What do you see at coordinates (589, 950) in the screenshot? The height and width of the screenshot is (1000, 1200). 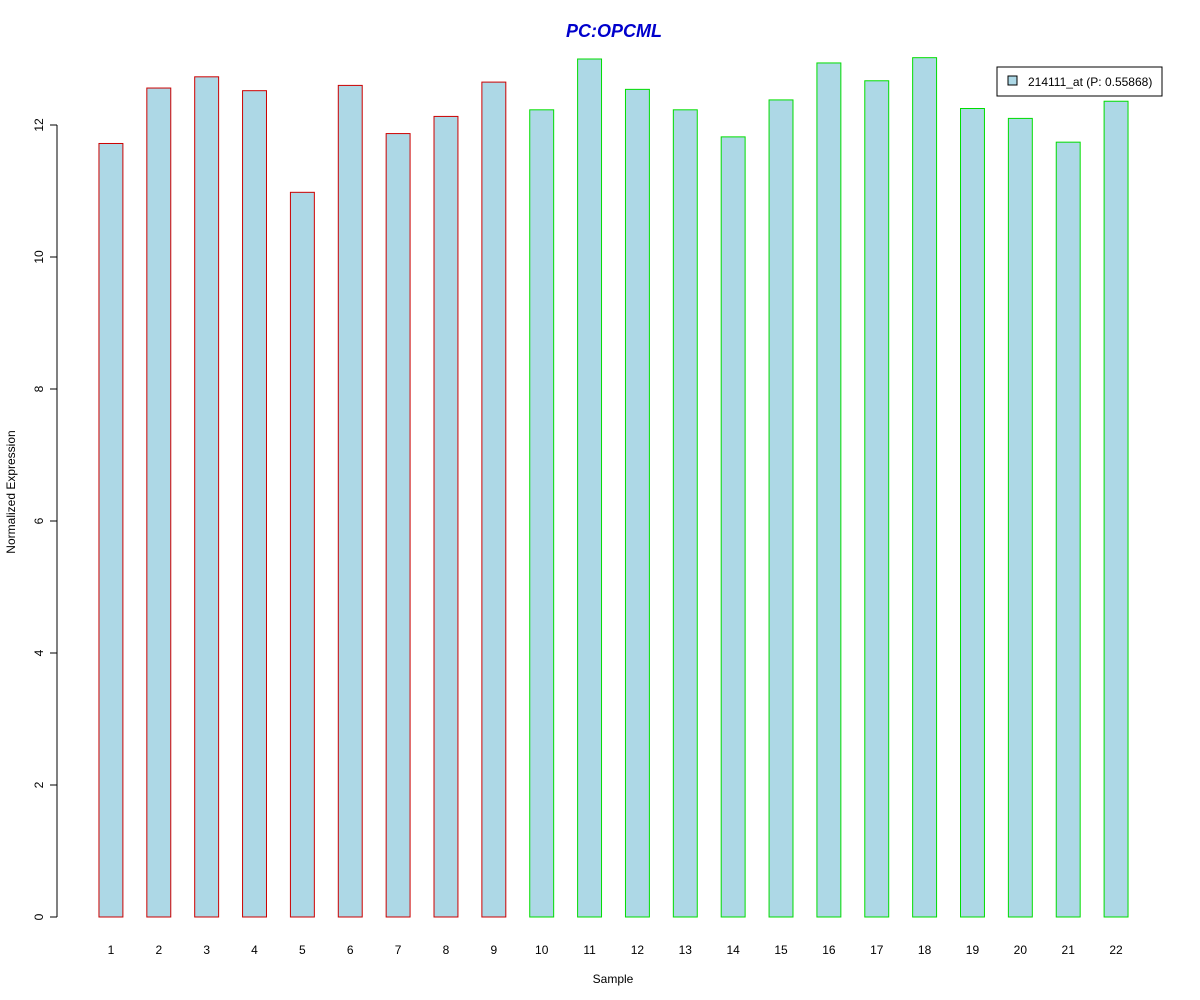 I see `x-tick-label: 11` at bounding box center [589, 950].